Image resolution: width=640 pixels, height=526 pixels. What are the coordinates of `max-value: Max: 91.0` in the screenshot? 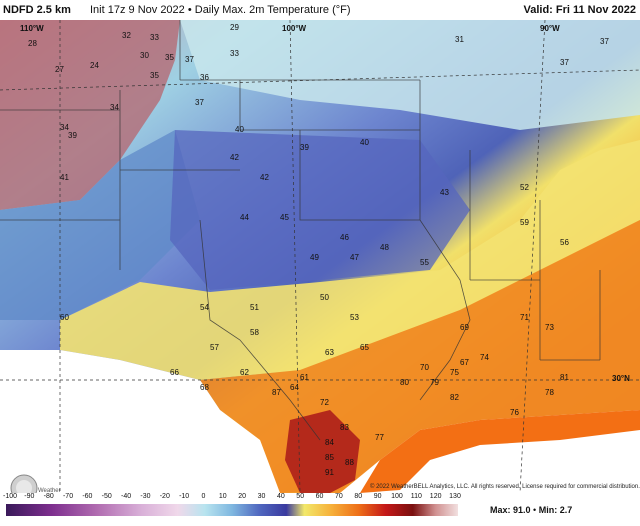 It's located at (510, 510).